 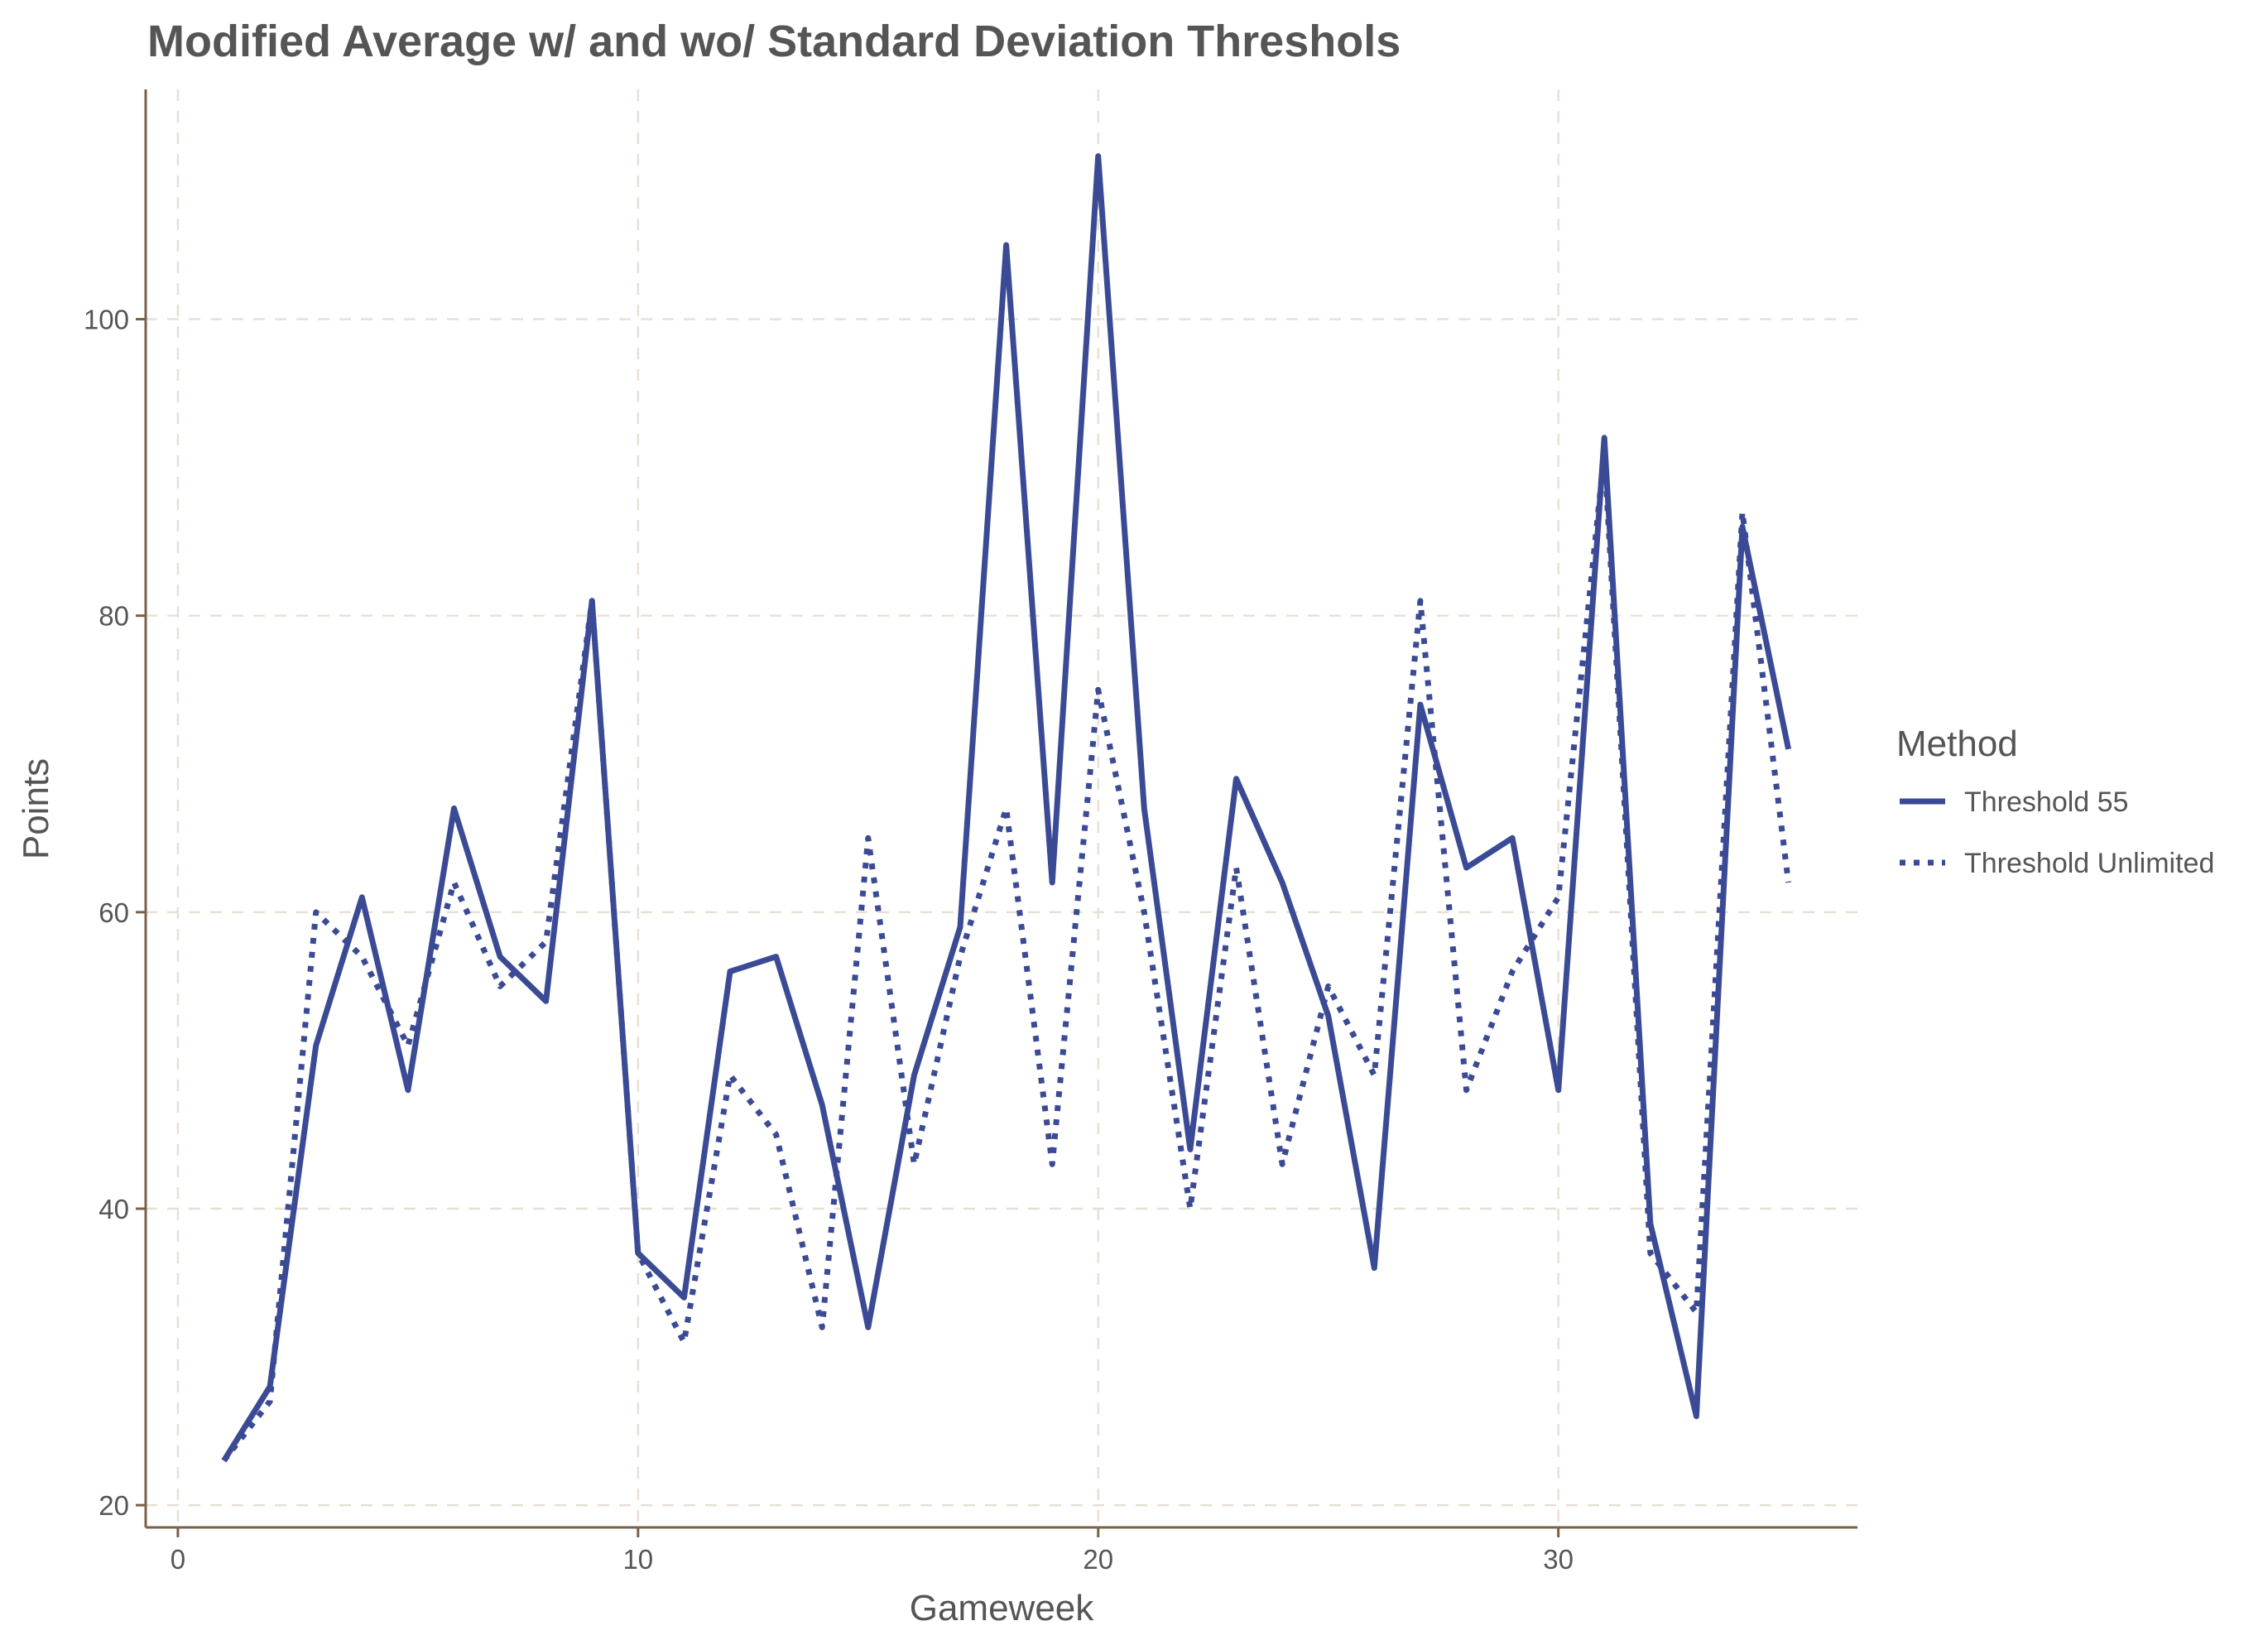 I want to click on legend-label: Threshold Unlimited, so click(x=2089, y=864).